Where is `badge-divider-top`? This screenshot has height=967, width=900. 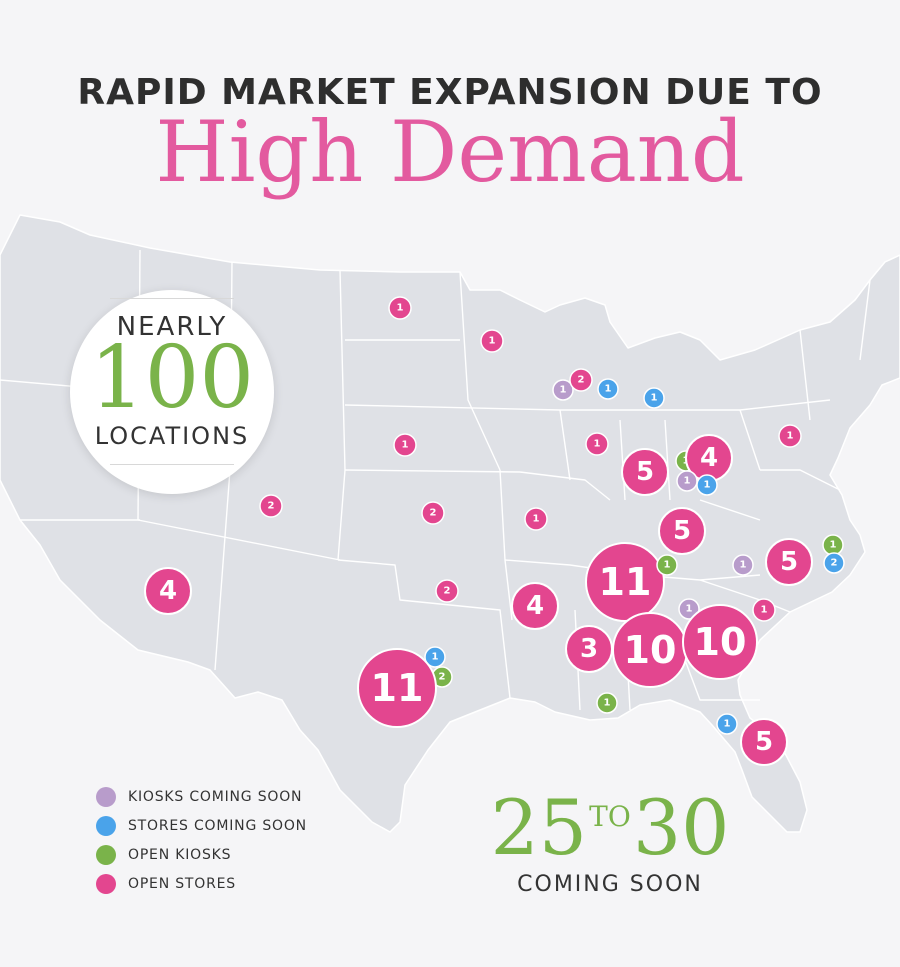 badge-divider-top is located at coordinates (172, 298).